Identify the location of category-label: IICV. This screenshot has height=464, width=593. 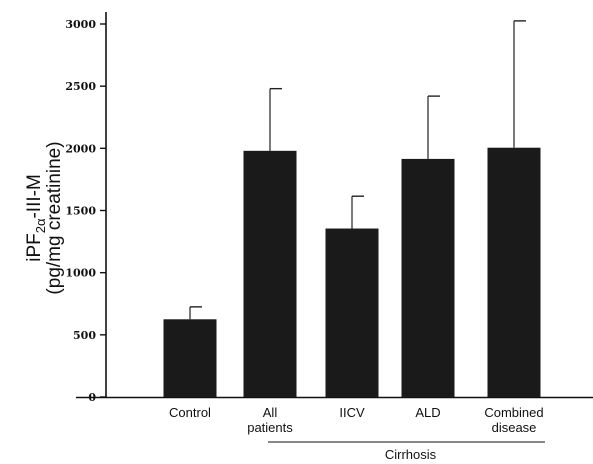
(352, 412).